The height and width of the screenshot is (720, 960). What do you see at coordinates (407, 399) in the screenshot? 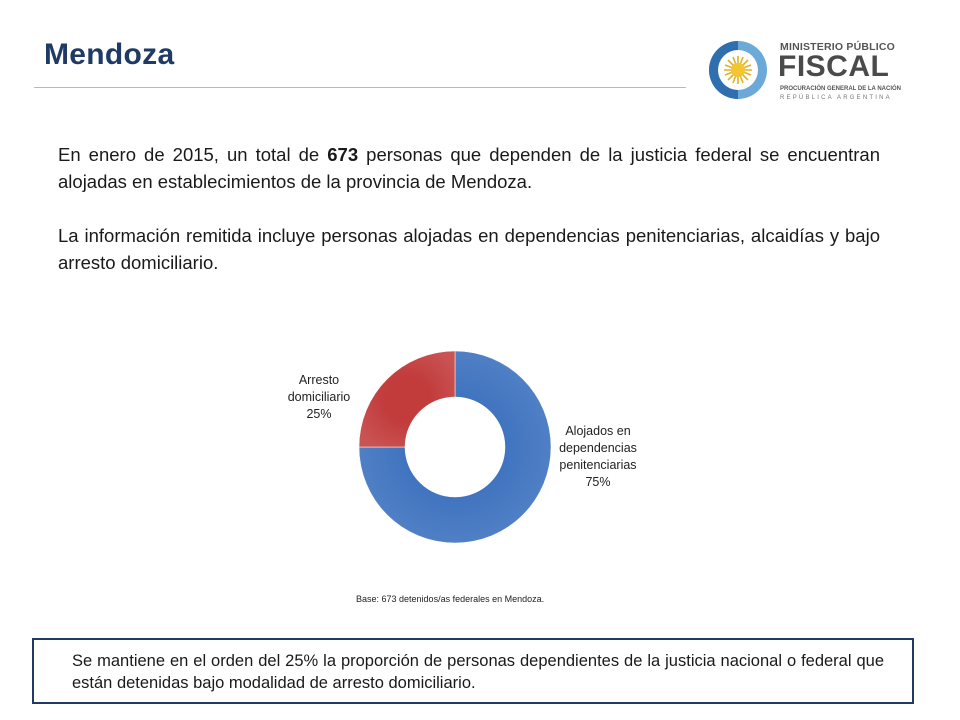
I see `slice-arresto` at bounding box center [407, 399].